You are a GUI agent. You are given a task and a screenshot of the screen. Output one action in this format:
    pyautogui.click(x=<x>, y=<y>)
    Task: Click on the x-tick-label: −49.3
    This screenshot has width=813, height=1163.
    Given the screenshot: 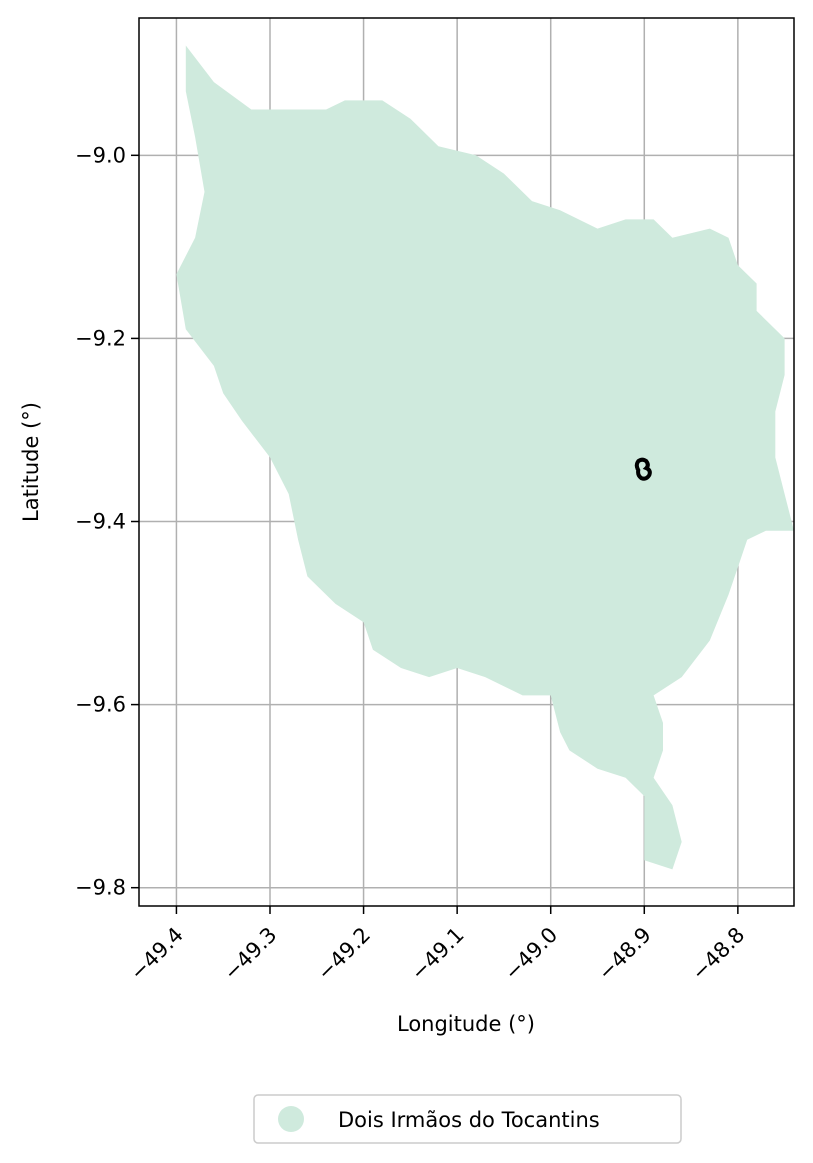 What is the action you would take?
    pyautogui.click(x=250, y=954)
    